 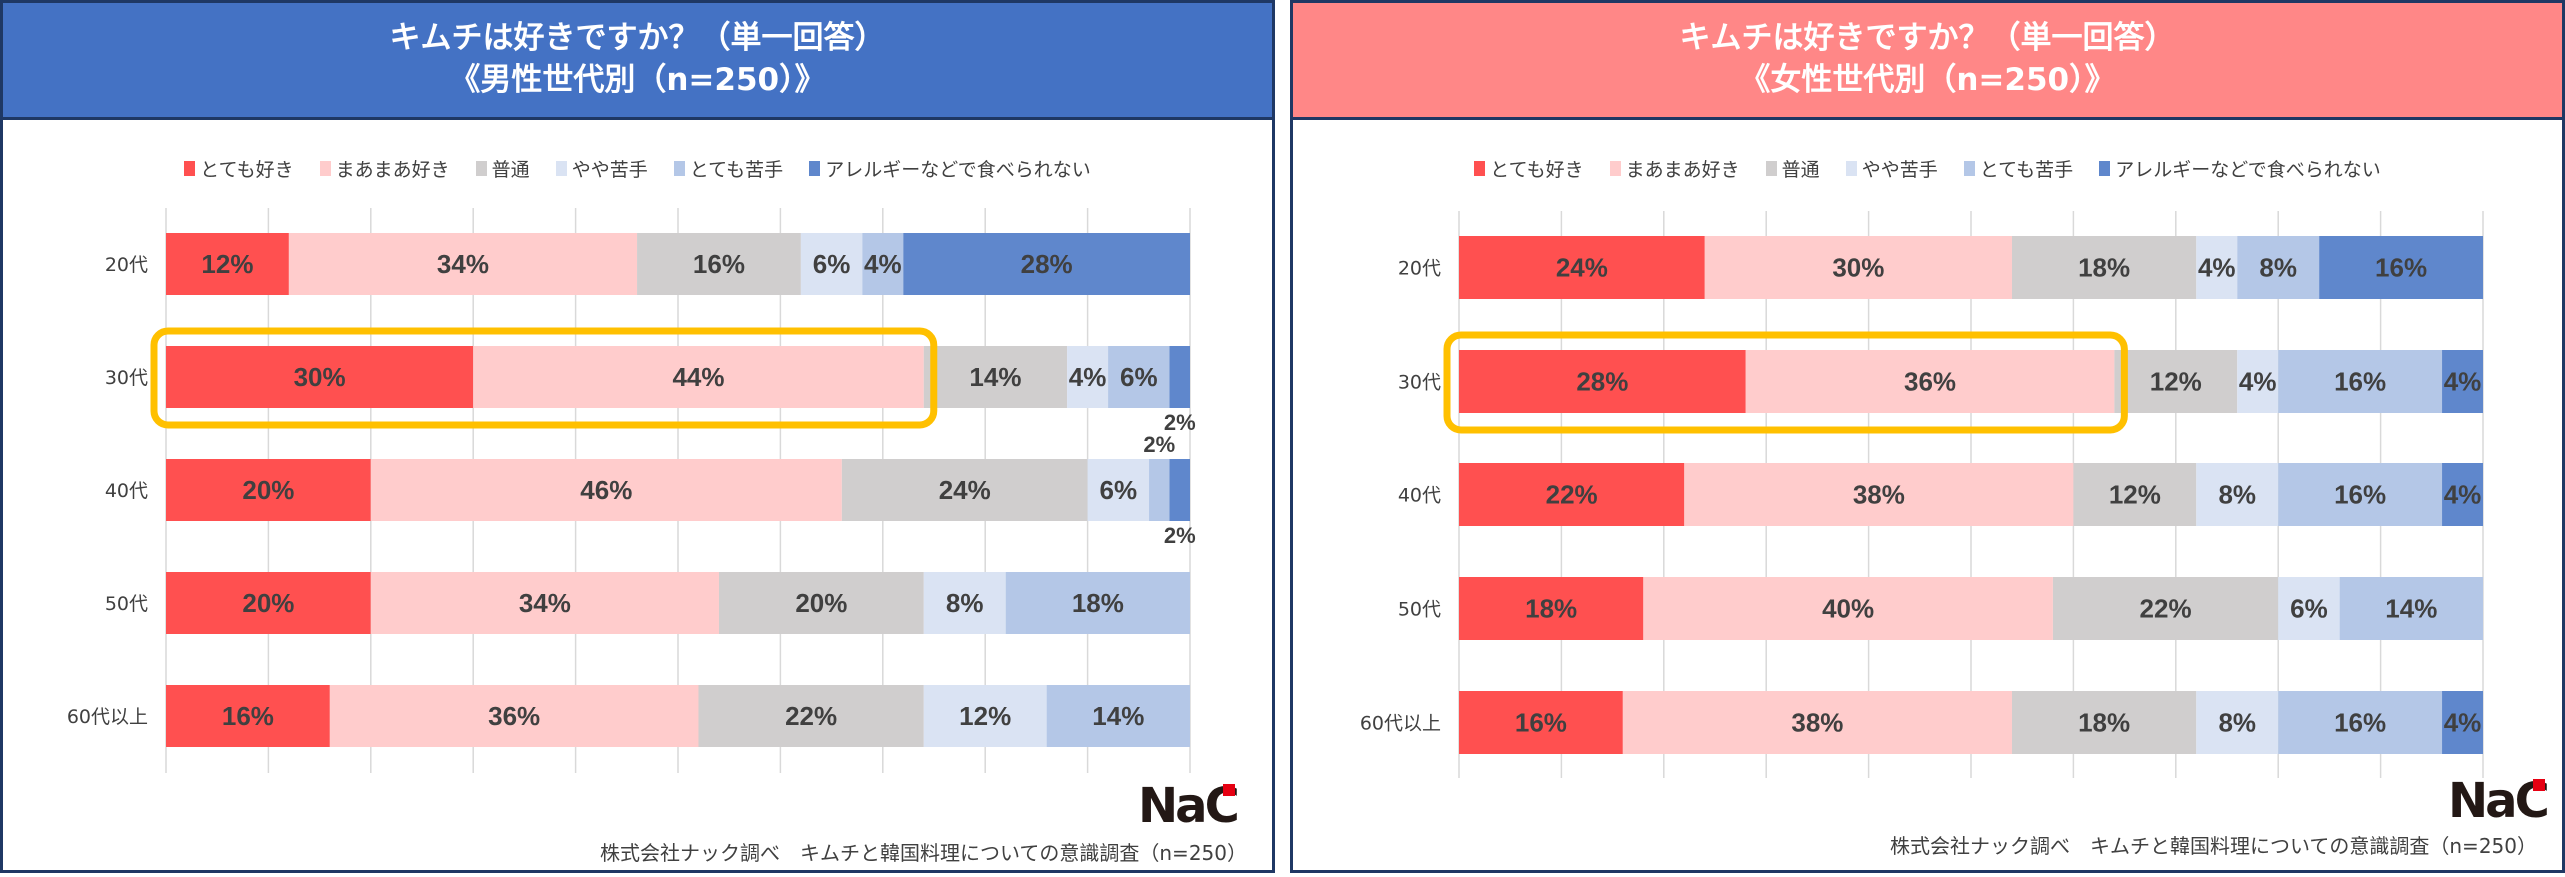 I want to click on data-label: 18%, so click(x=2104, y=723).